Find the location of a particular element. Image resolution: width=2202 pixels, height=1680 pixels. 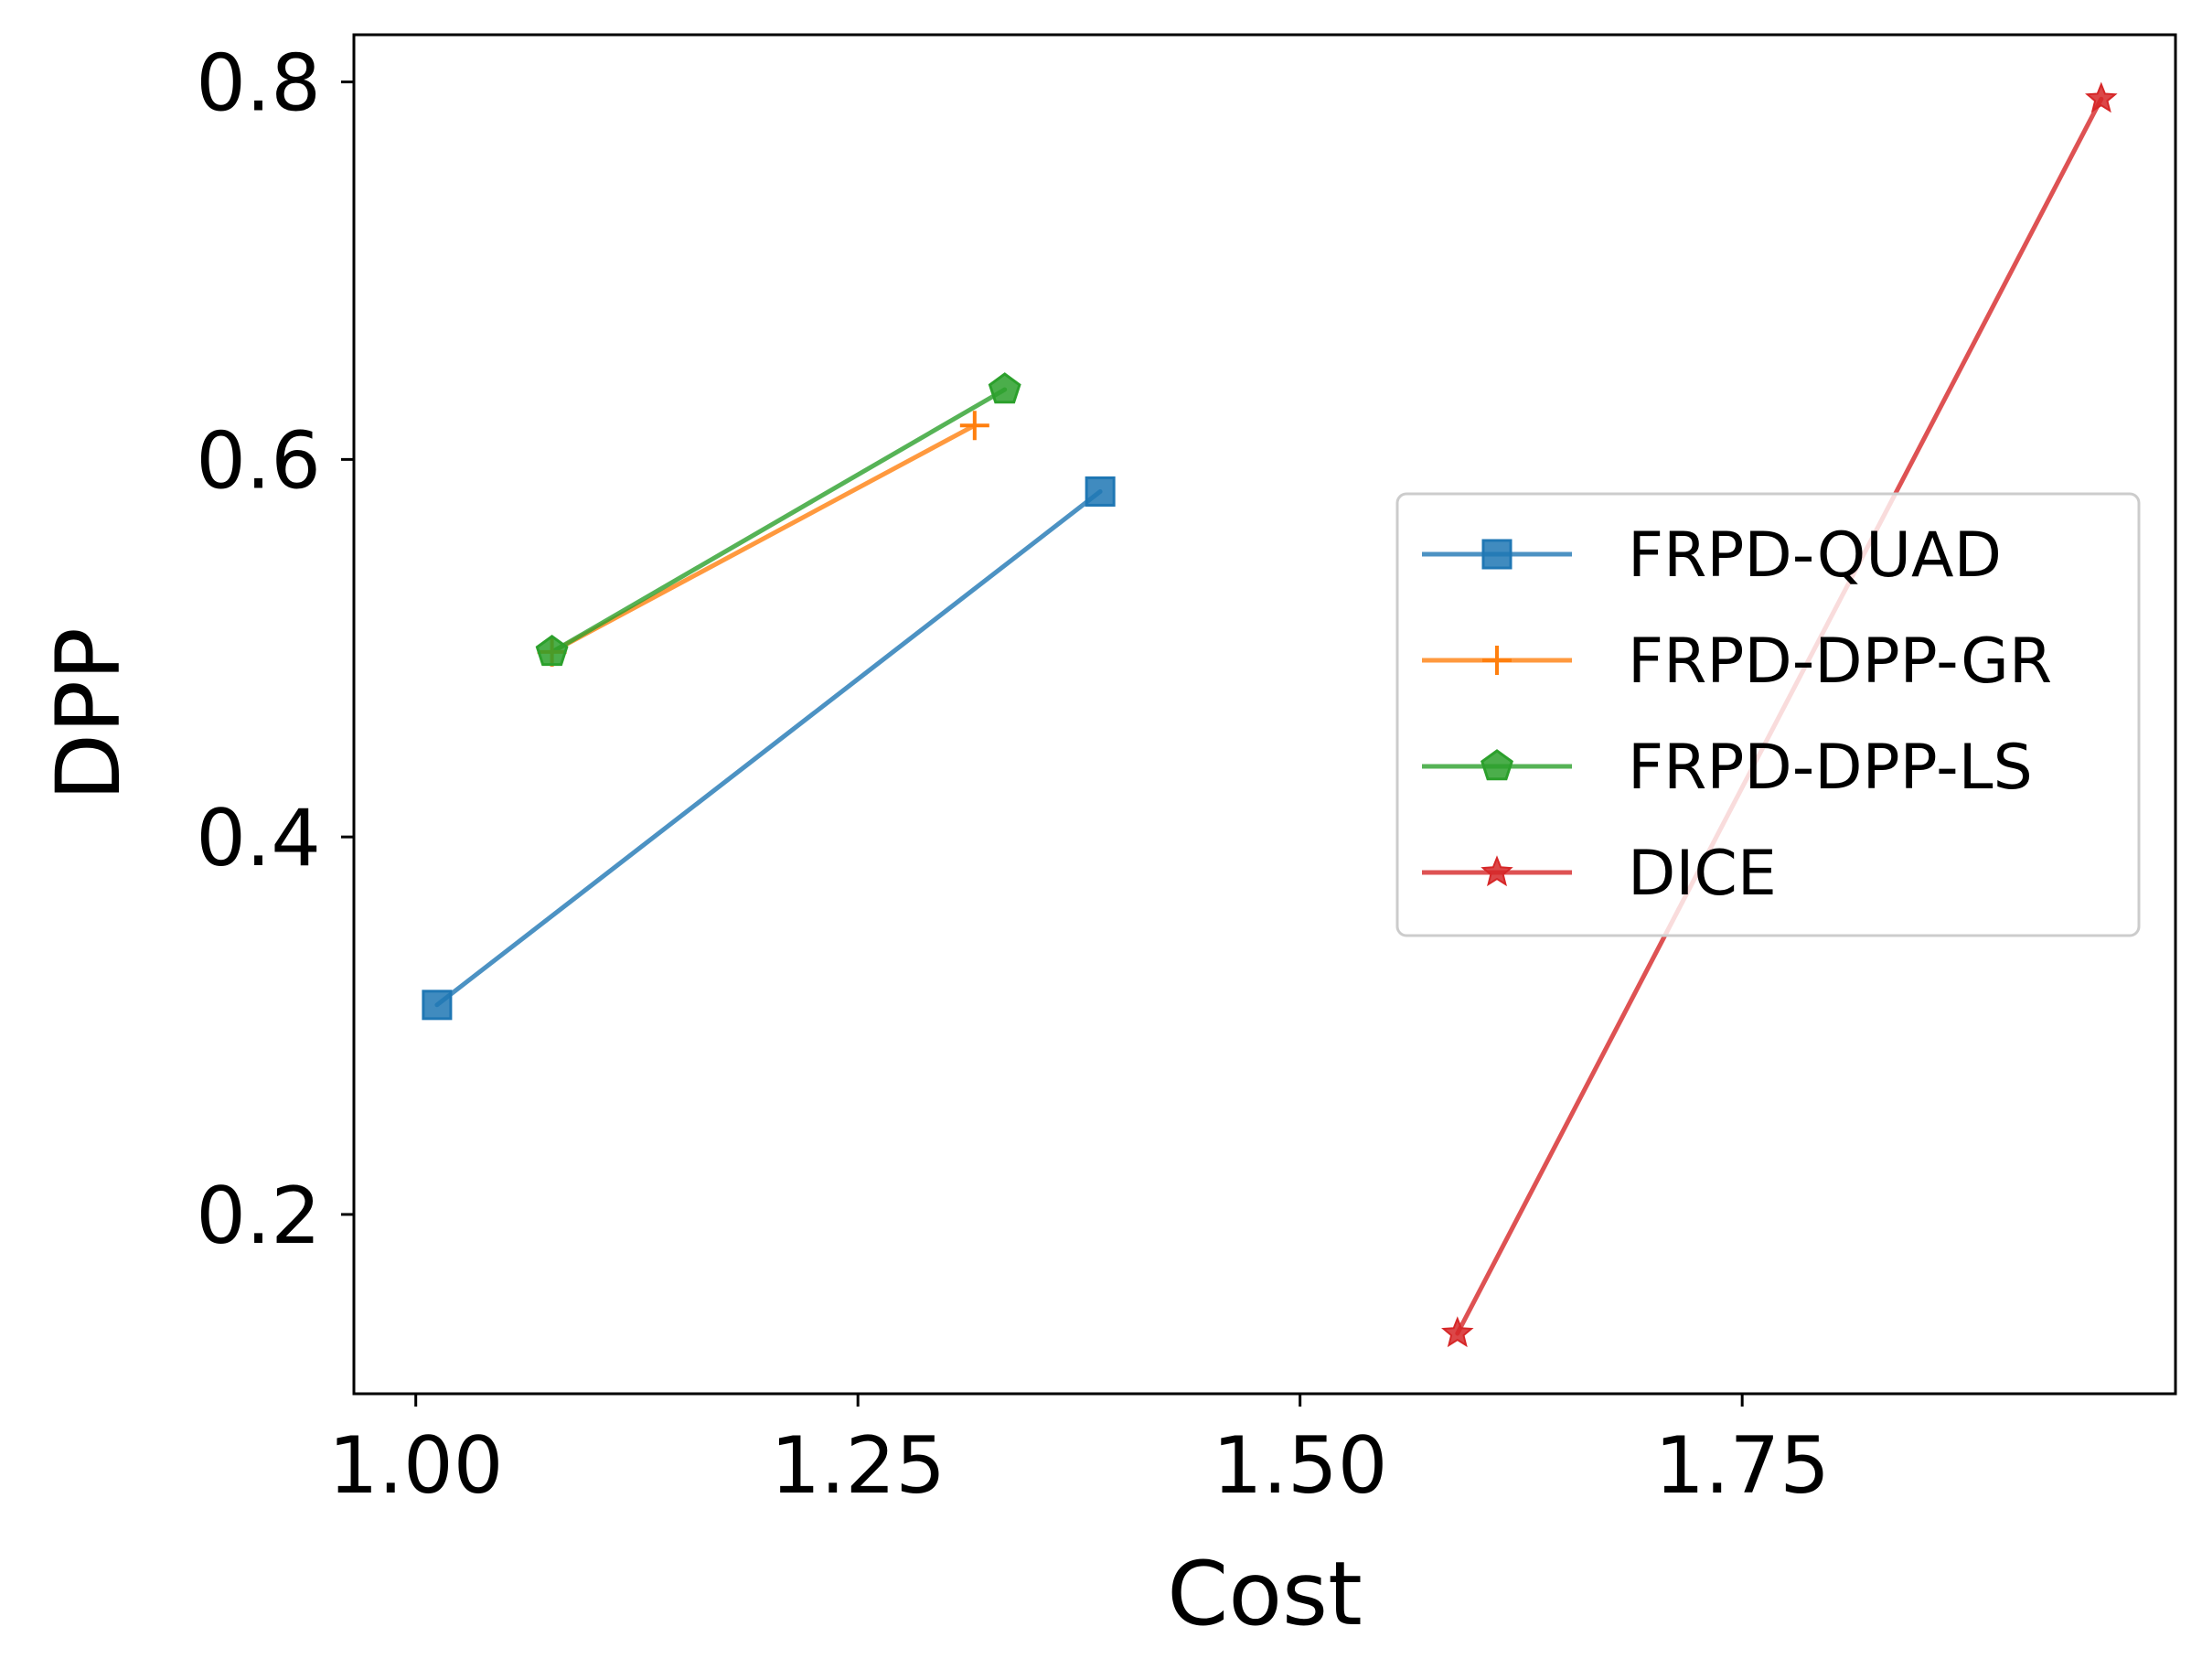

x-tick-label: 1.00 is located at coordinates (415, 1466).